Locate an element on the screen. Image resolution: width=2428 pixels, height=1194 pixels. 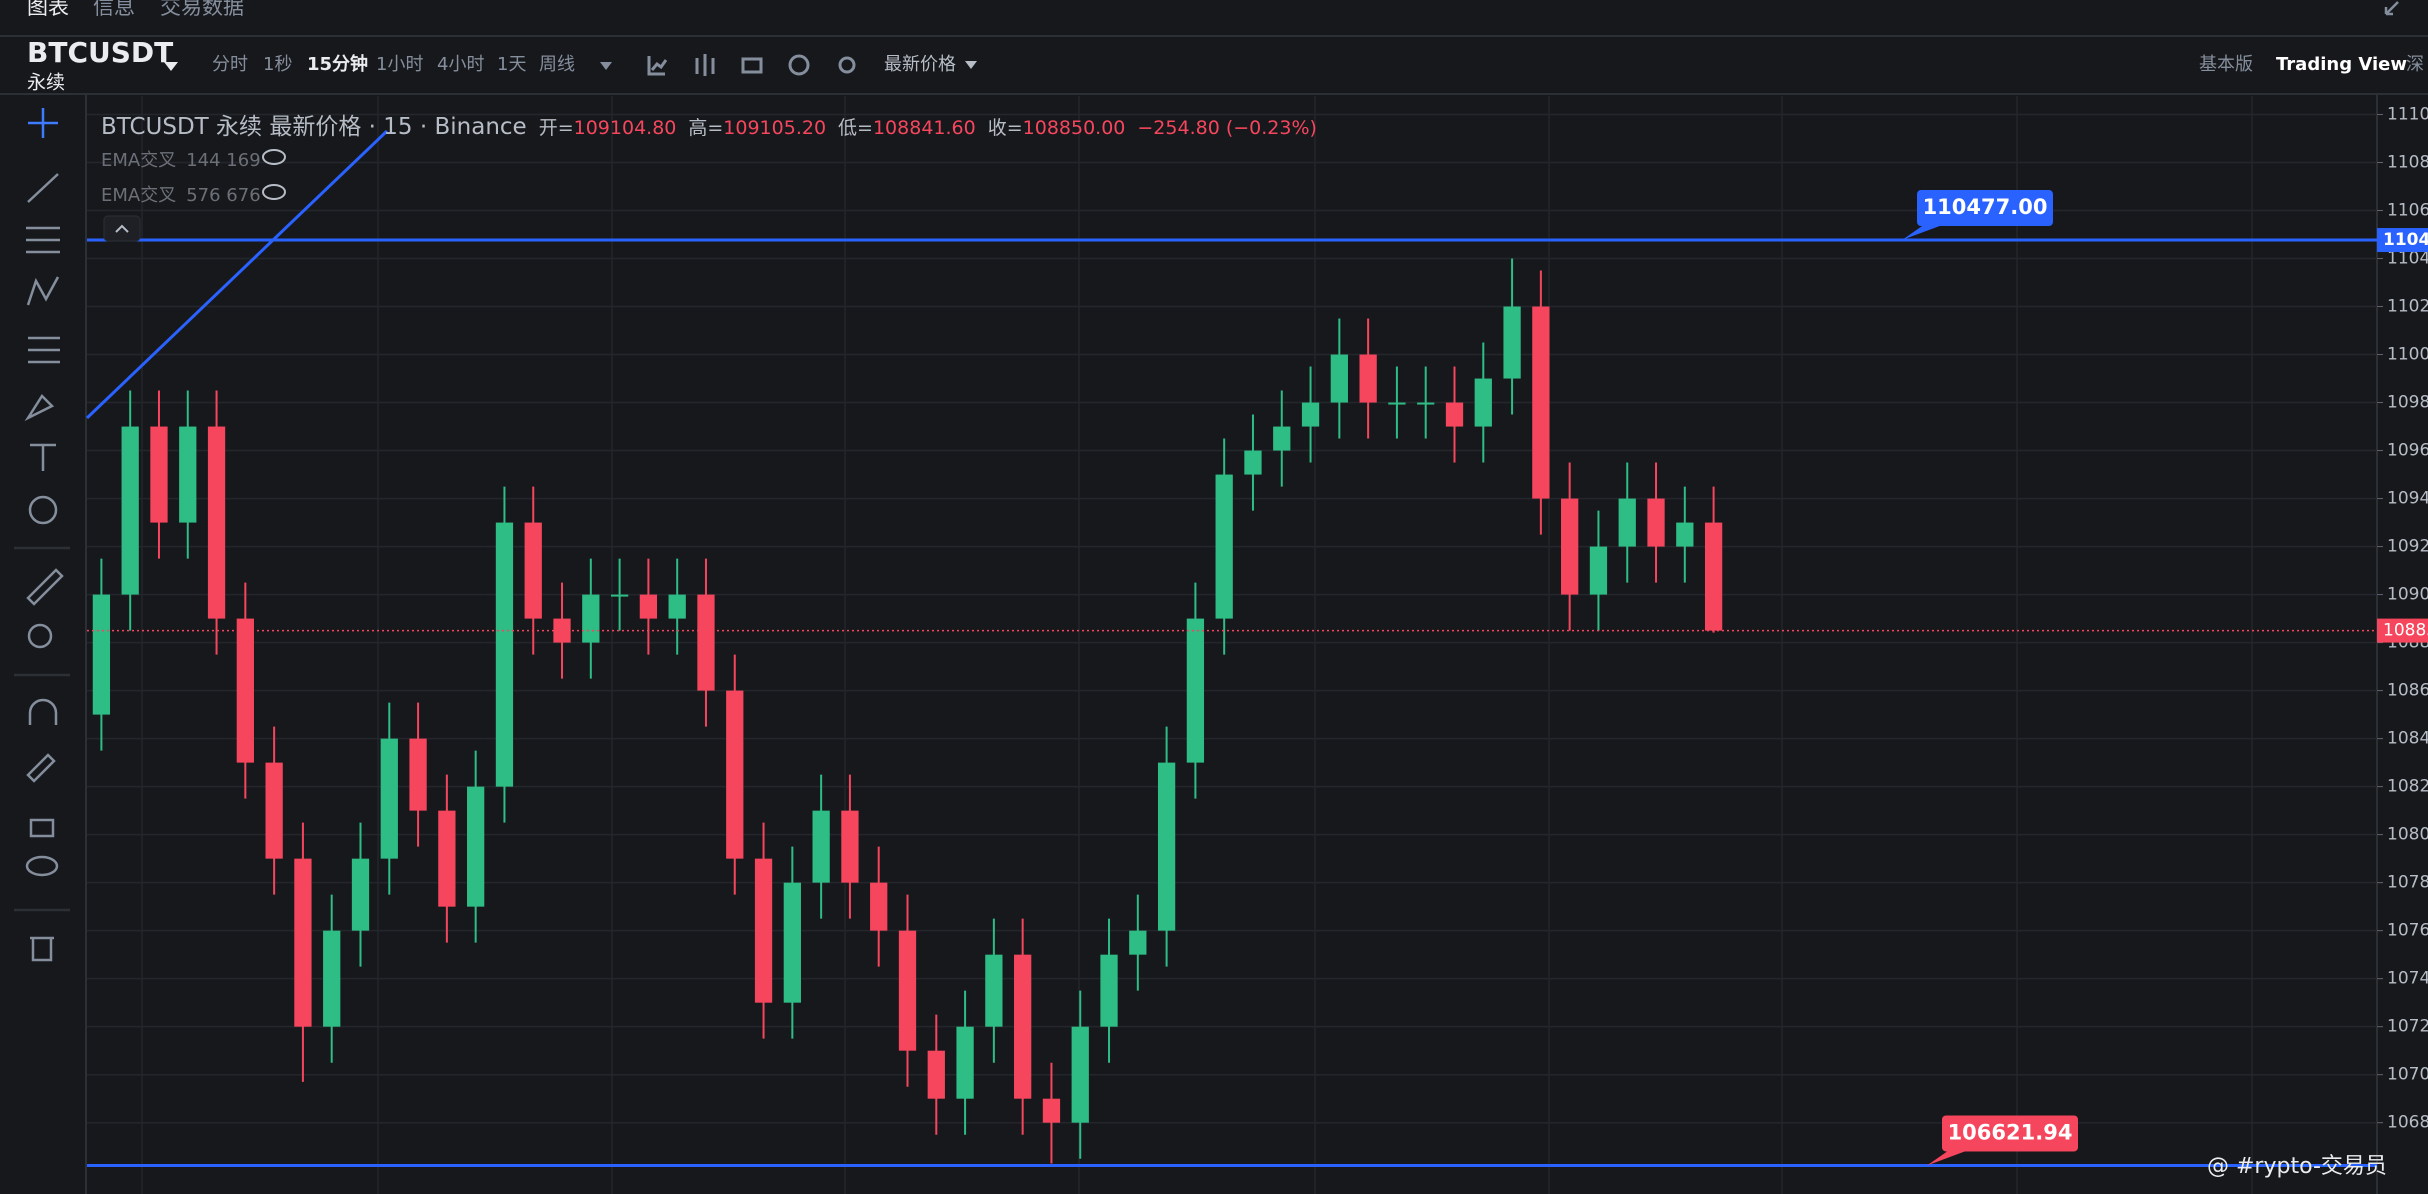
ruler-tool is located at coordinates (45, 587).